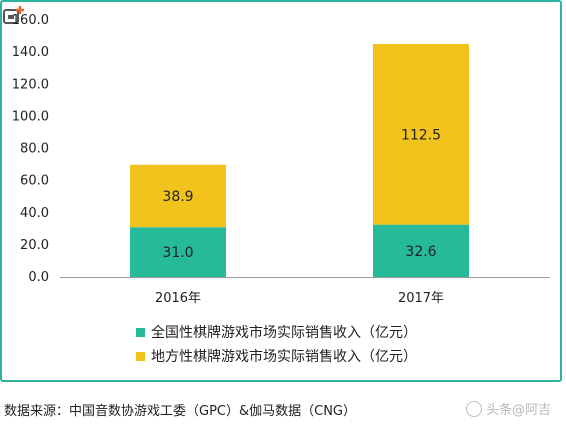 This screenshot has width=566, height=431. I want to click on category-label: 2017年, so click(421, 298).